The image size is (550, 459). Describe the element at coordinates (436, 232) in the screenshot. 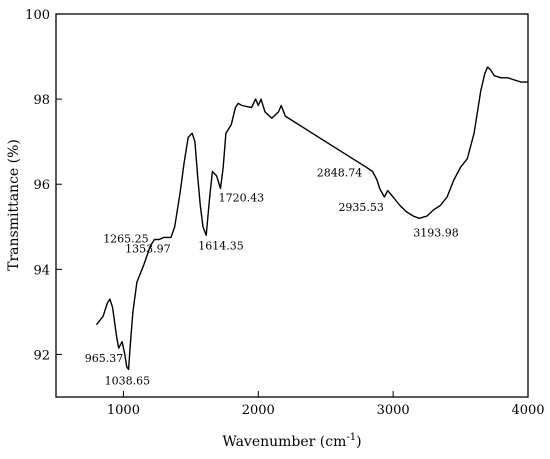

I see `peak-label: 3193.98` at that location.